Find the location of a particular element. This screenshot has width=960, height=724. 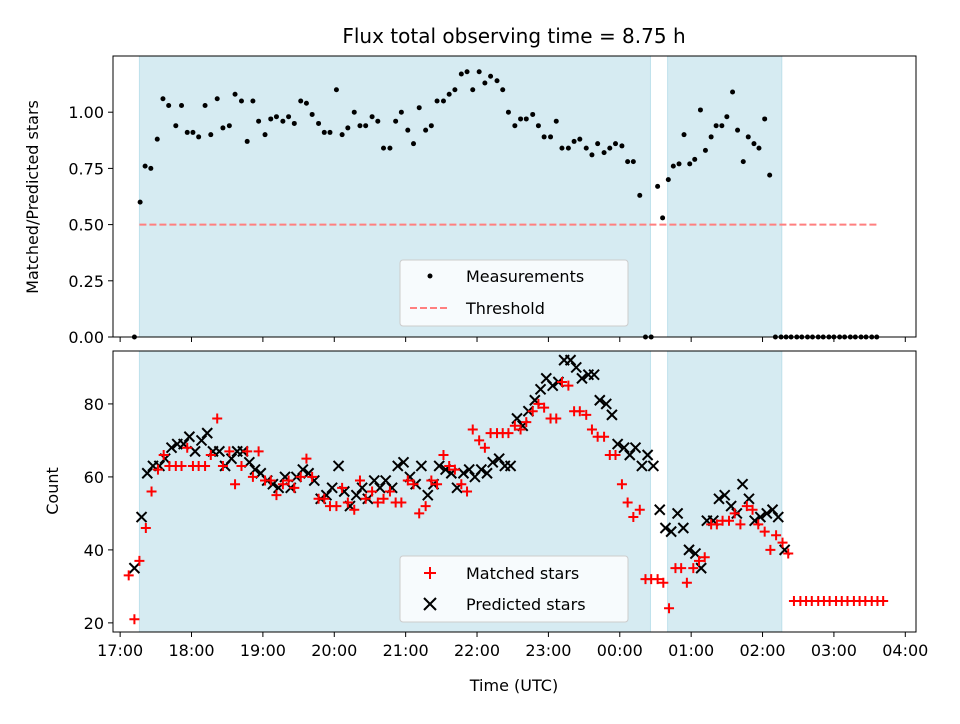

legend-threshold-label: Threshold is located at coordinates (505, 308).